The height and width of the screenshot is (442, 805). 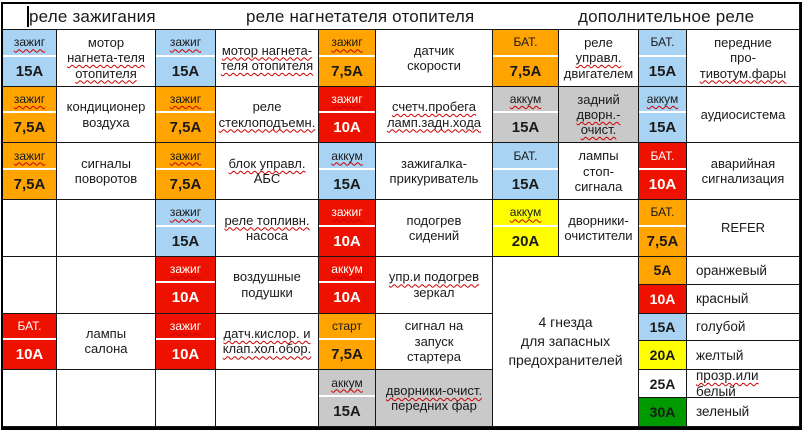 What do you see at coordinates (599, 228) in the screenshot?
I see `fuse-description: дворники-очистители` at bounding box center [599, 228].